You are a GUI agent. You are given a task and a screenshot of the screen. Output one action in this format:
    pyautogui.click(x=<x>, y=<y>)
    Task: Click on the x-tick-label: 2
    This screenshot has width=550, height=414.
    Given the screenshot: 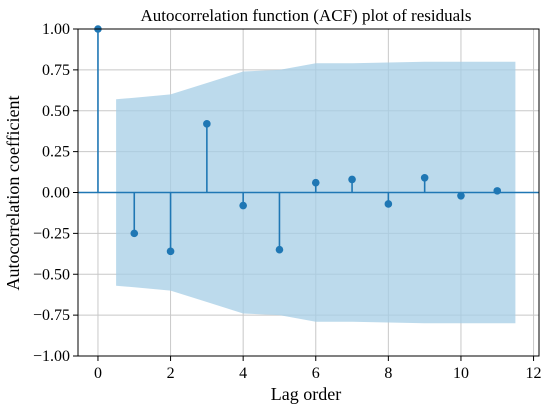 What is the action you would take?
    pyautogui.click(x=171, y=373)
    